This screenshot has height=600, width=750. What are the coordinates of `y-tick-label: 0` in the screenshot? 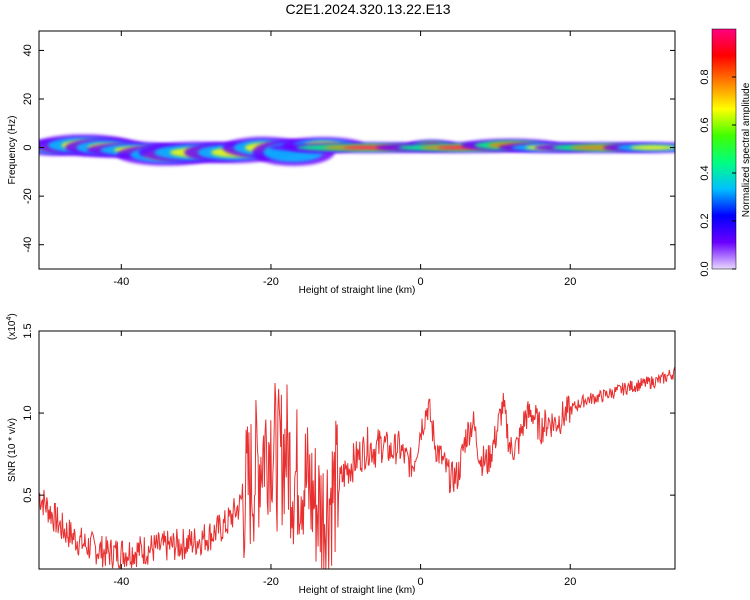 It's located at (28, 148).